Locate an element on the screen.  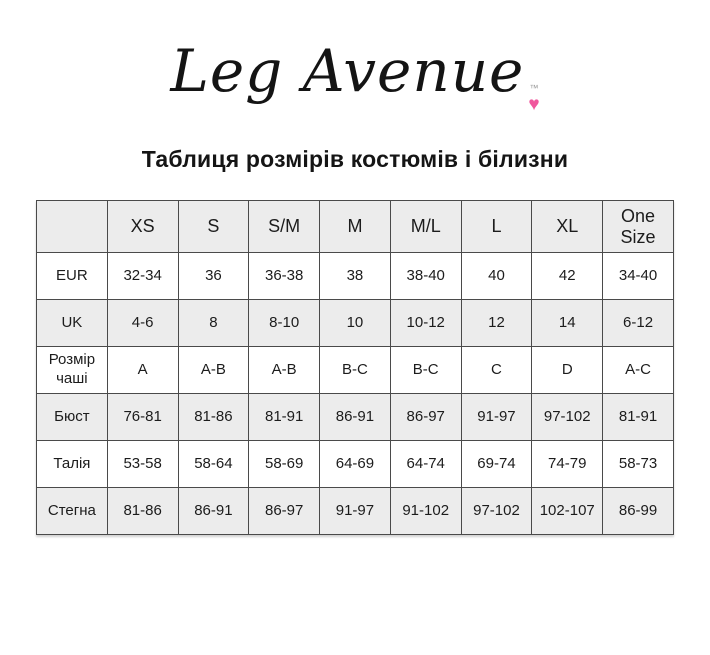
size-table-head: XS S S/M M M/L L XL One Size is located at coordinates (355, 226).